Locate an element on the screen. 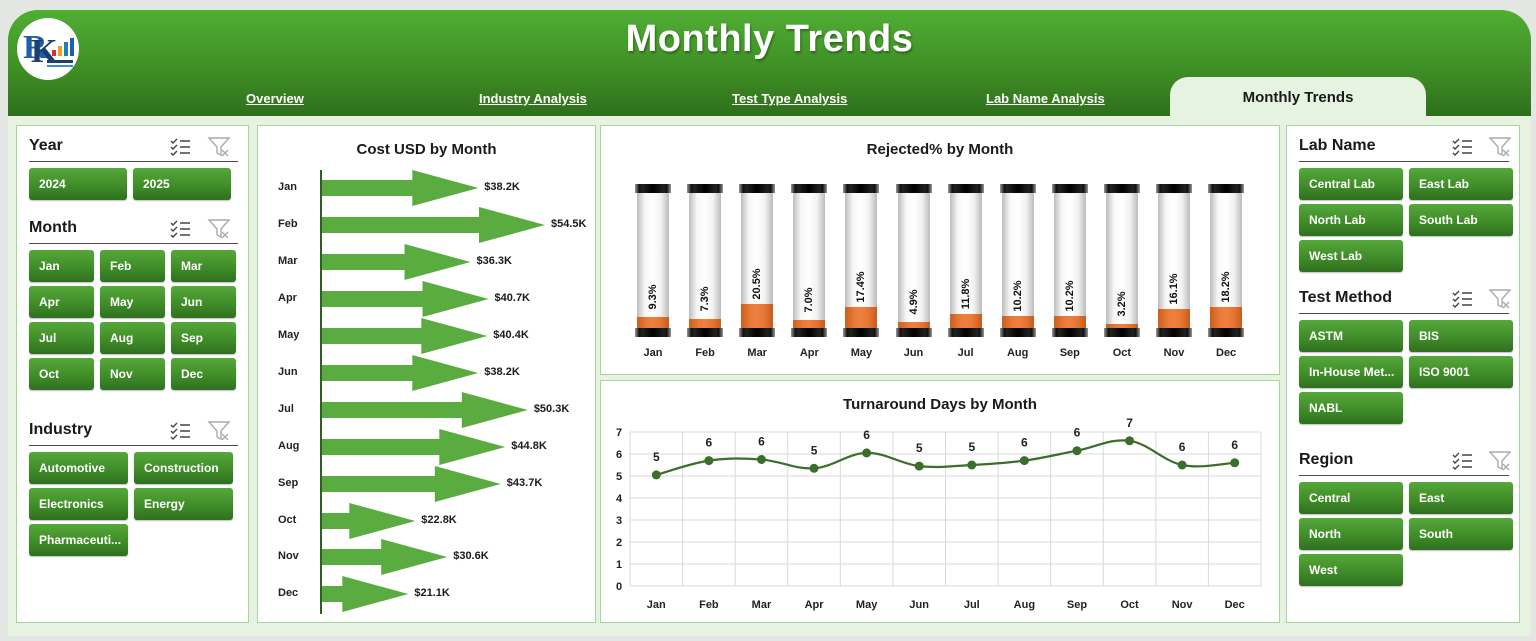 Image resolution: width=1536 pixels, height=641 pixels. category-label: Nov is located at coordinates (1174, 353).